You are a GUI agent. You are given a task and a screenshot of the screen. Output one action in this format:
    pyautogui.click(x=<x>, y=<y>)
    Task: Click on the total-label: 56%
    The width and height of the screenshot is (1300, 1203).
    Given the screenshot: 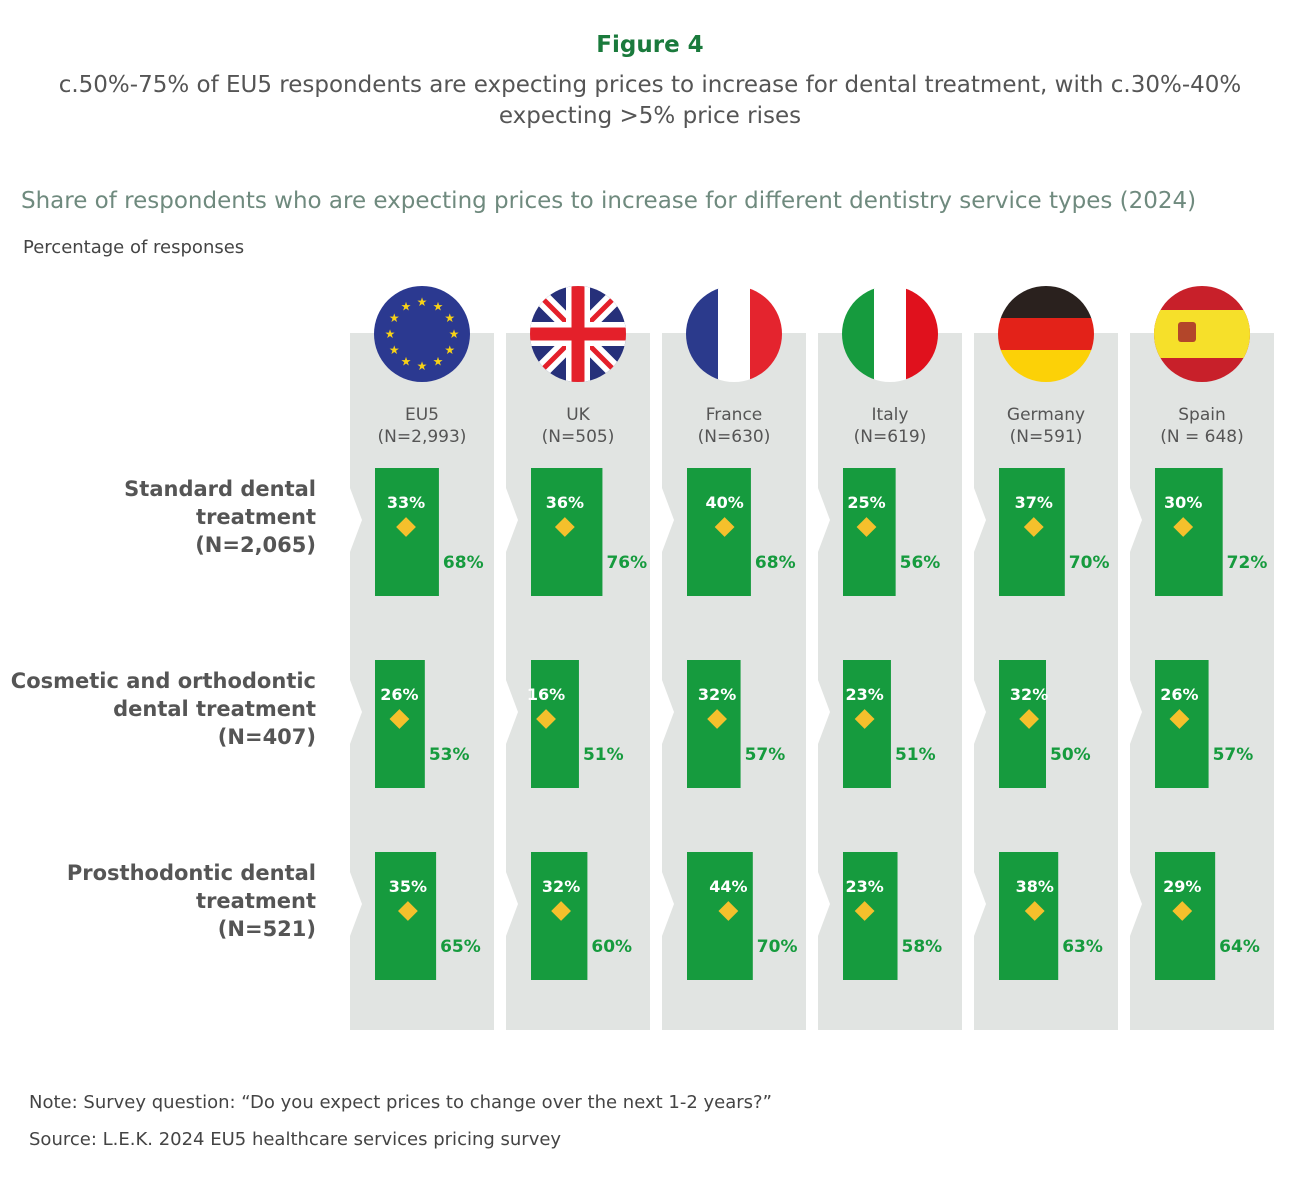 What is the action you would take?
    pyautogui.click(x=920, y=563)
    